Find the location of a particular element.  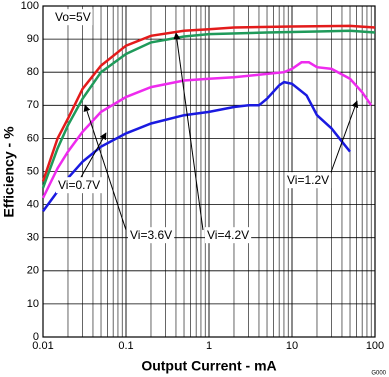

annotation-bg is located at coordinates (73, 17).